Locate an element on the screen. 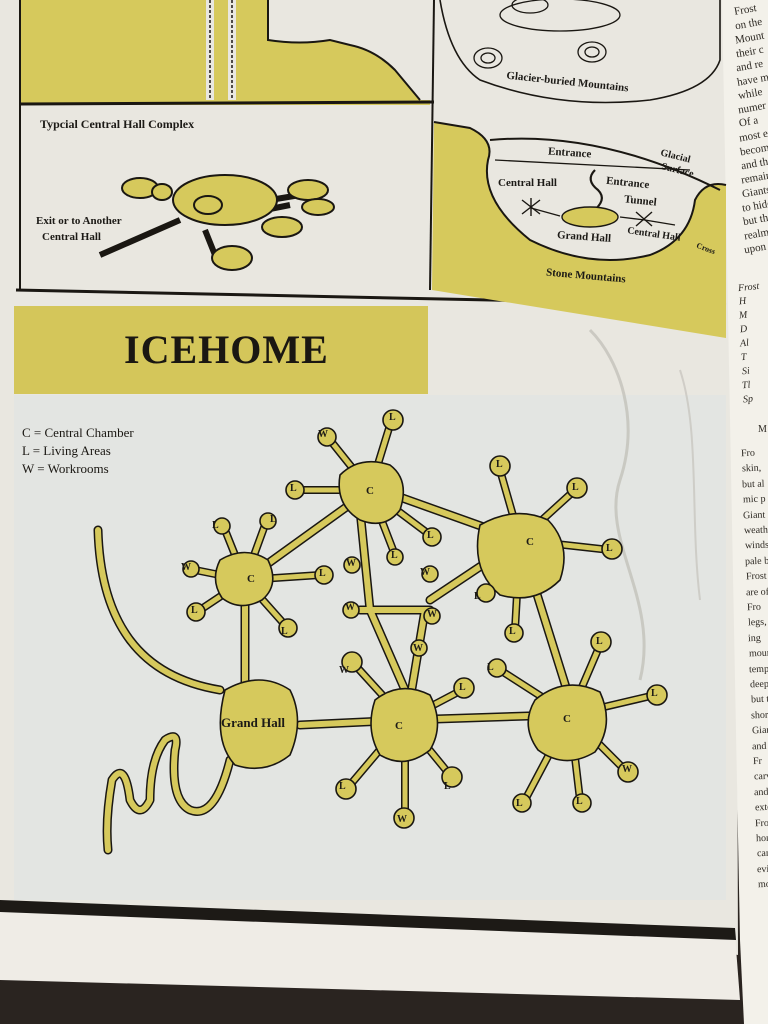 This screenshot has width=768, height=1024. right-column-word: mol is located at coordinates (762, 884).